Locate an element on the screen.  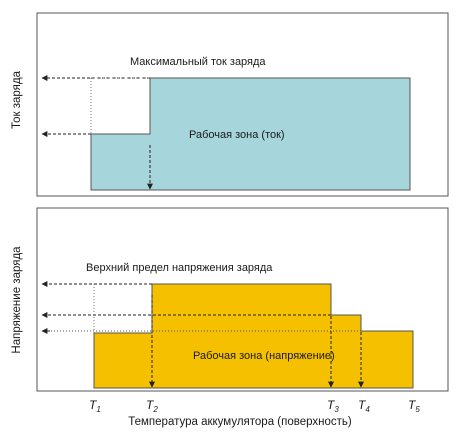
current-y-axis-label: Ток заряда is located at coordinates (17, 99).